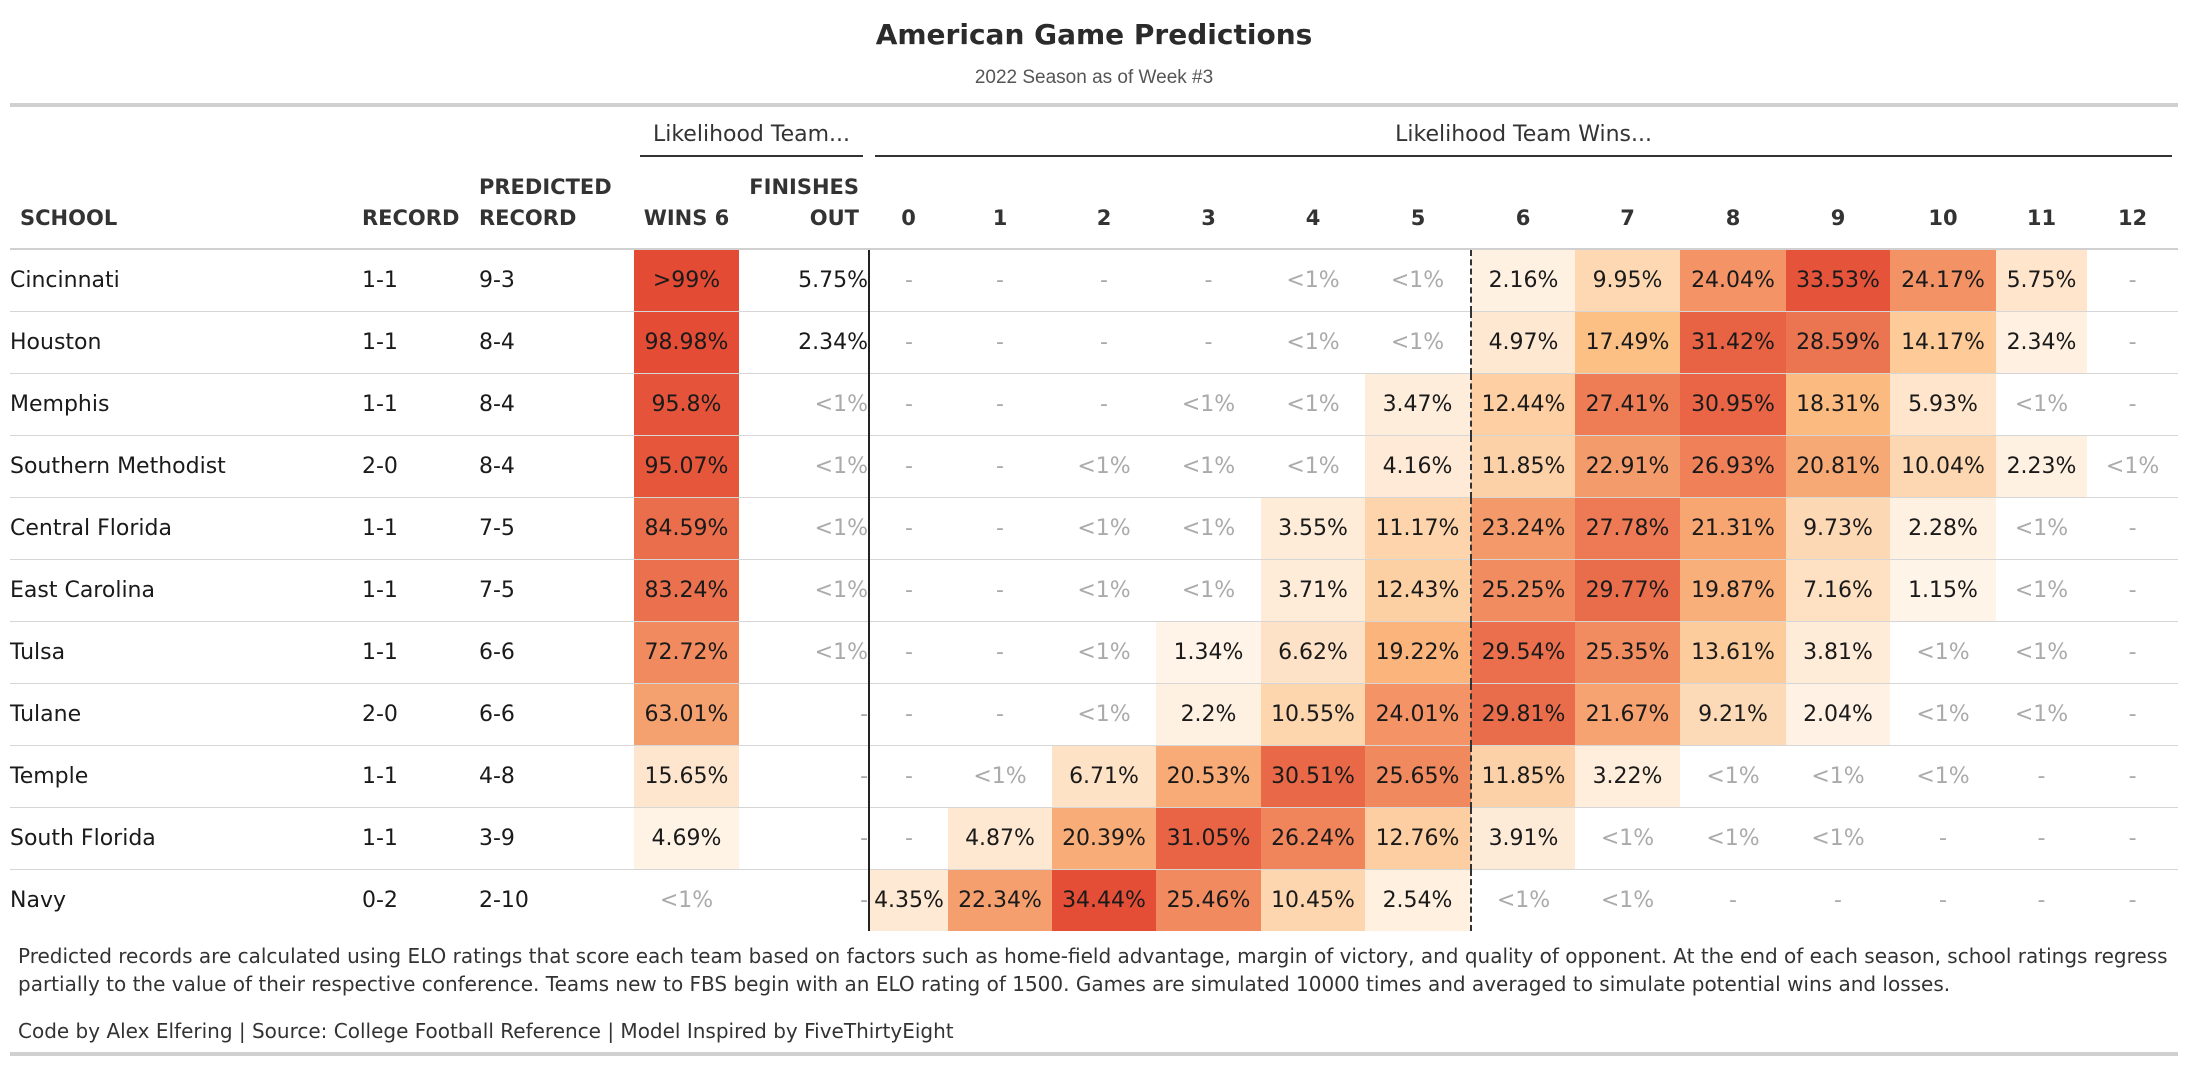  I want to click on wins6-cell: >99%, so click(686, 280).